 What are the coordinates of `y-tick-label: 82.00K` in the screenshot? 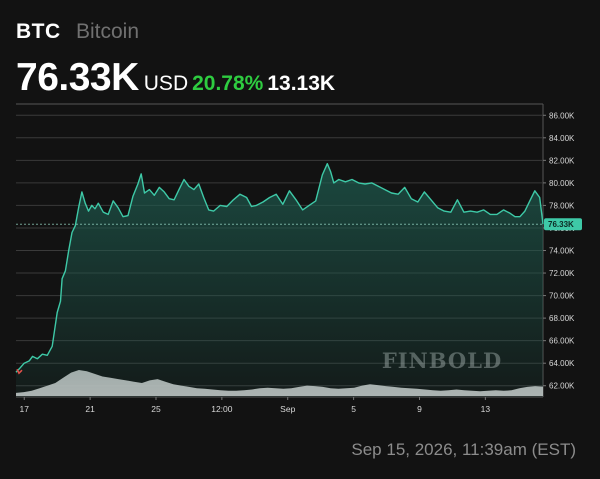 It's located at (562, 160).